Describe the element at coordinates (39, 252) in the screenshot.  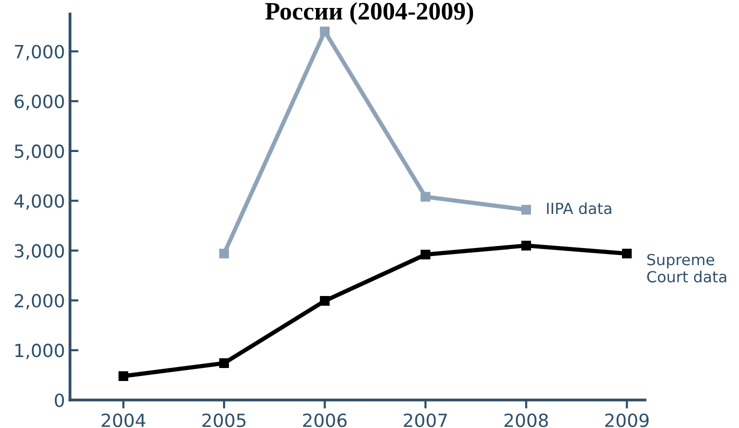
I see `y-tick-label: 3,000` at that location.